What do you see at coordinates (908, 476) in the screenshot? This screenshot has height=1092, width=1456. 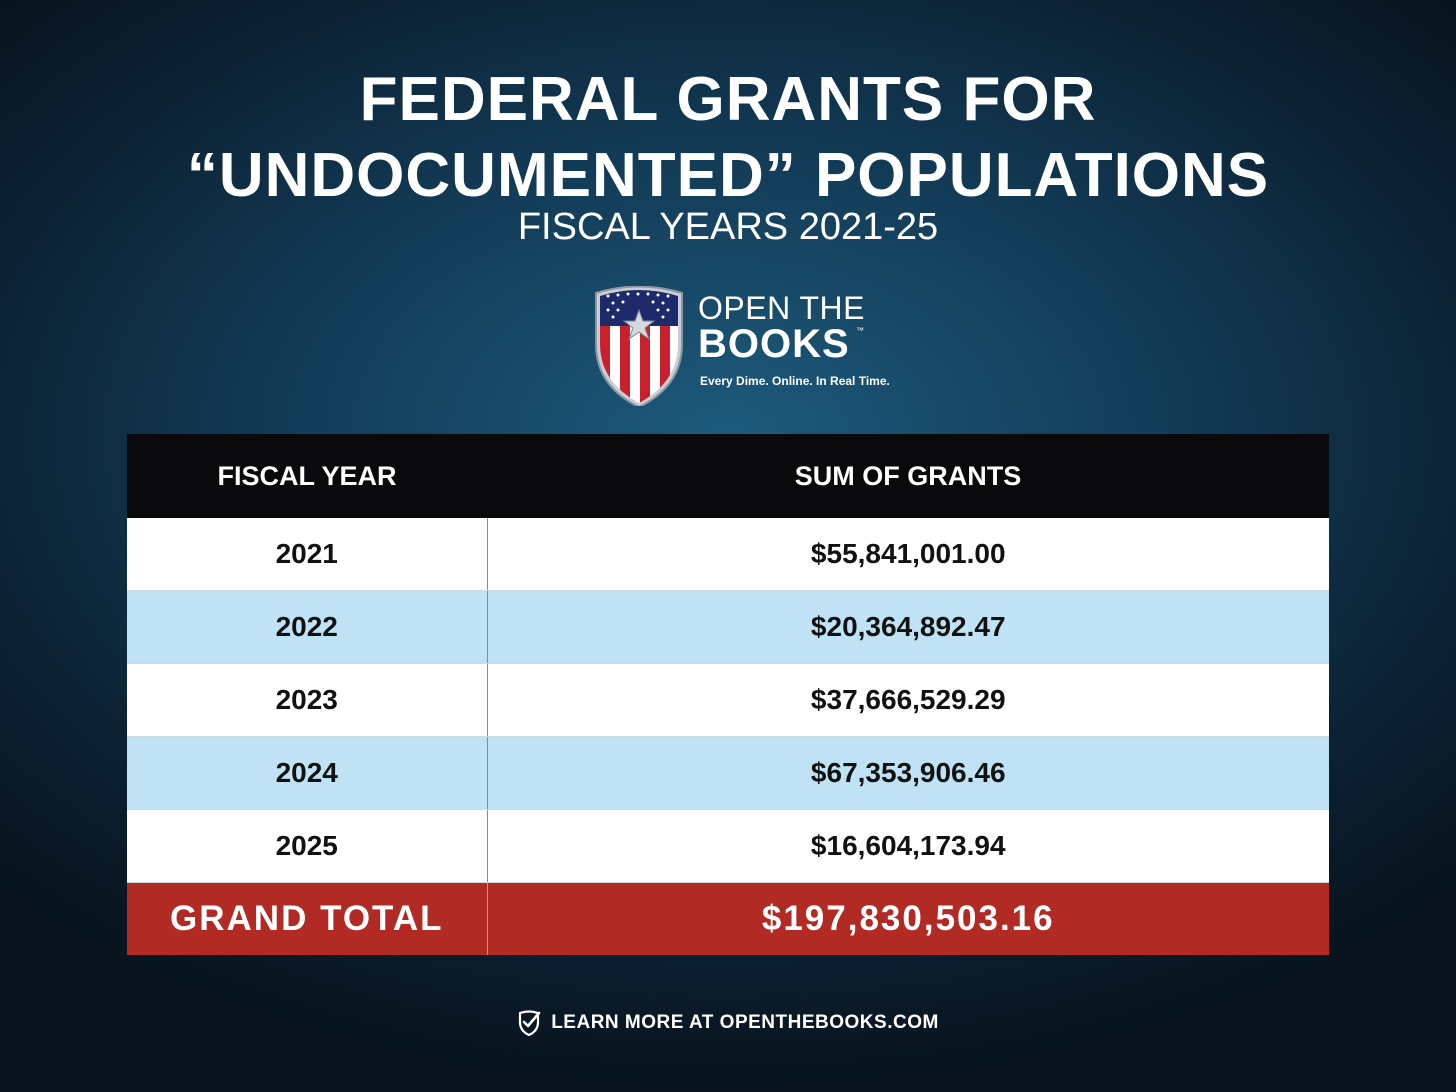 I see `column-header-sum-of-grants: SUM OF GRANTS` at bounding box center [908, 476].